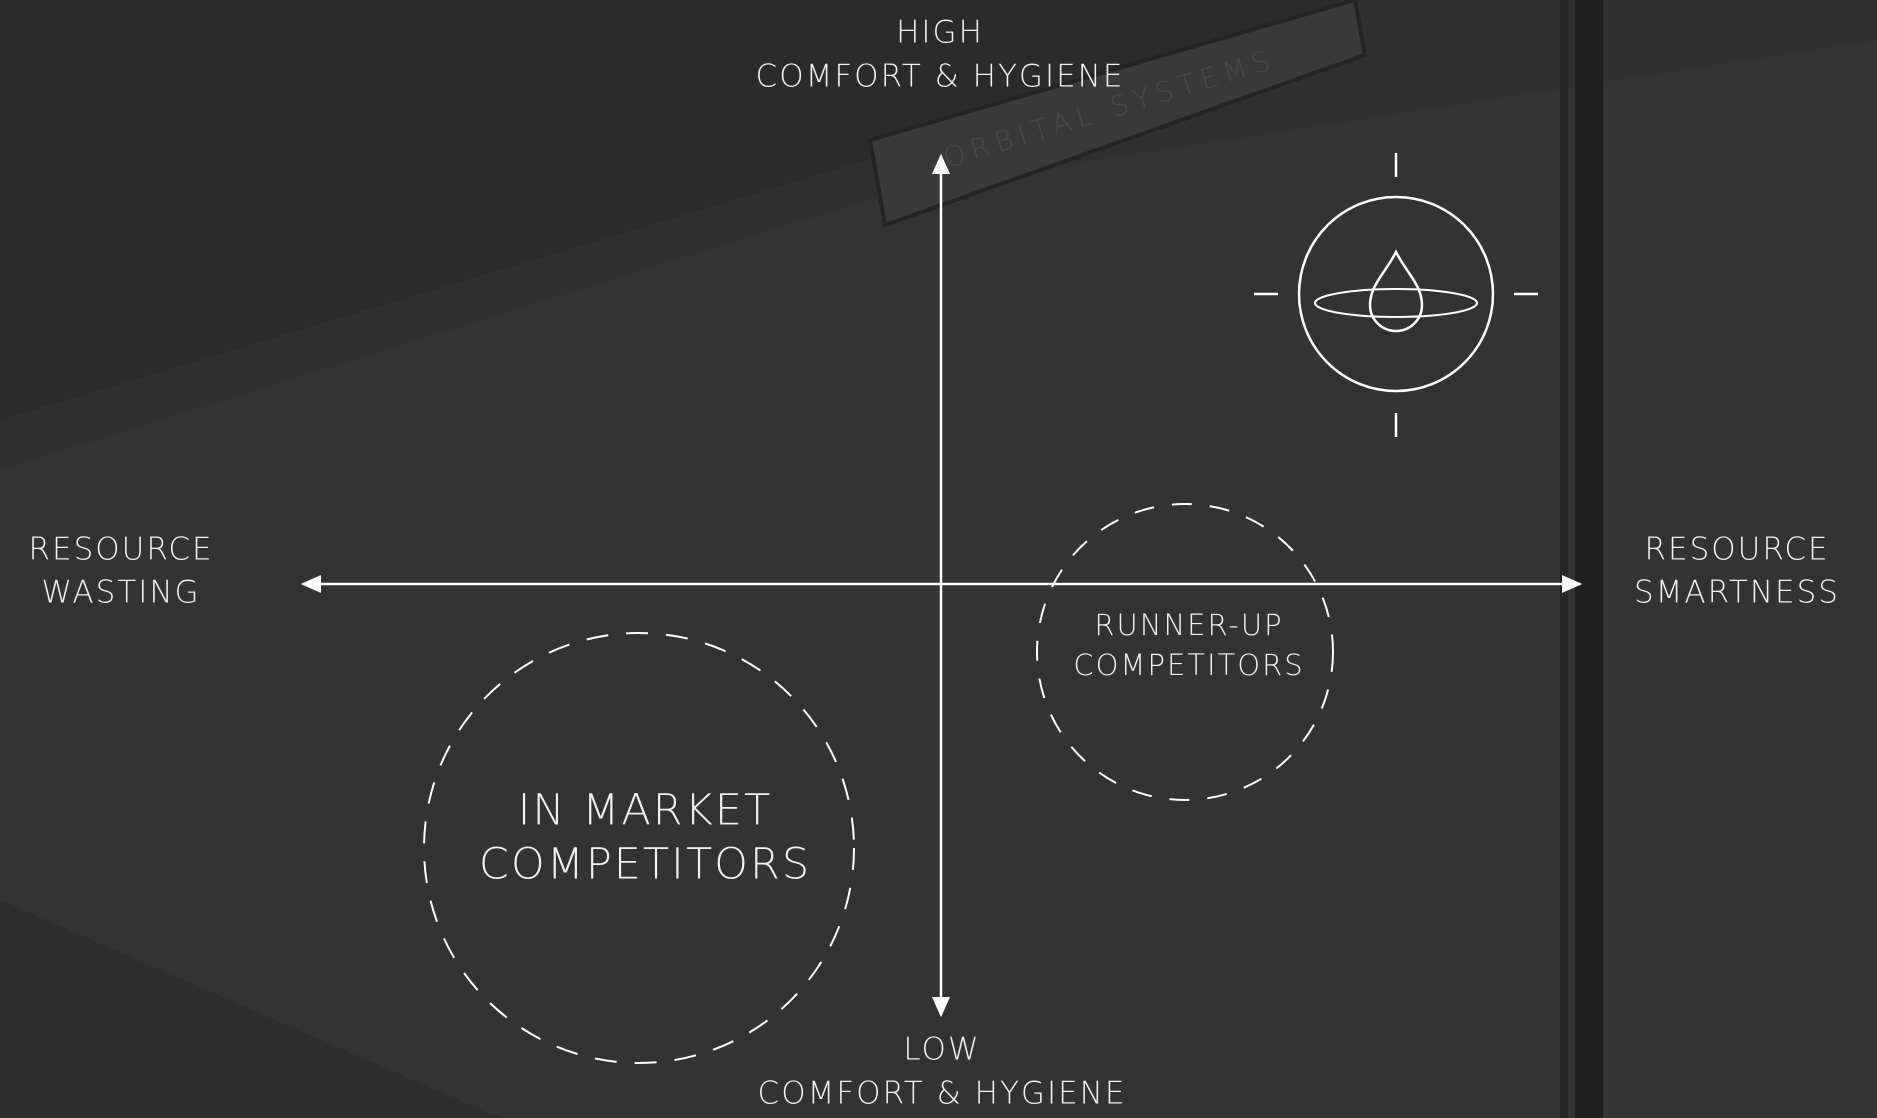 This screenshot has width=1877, height=1118. What do you see at coordinates (1117, 114) in the screenshot?
I see `bg-sign` at bounding box center [1117, 114].